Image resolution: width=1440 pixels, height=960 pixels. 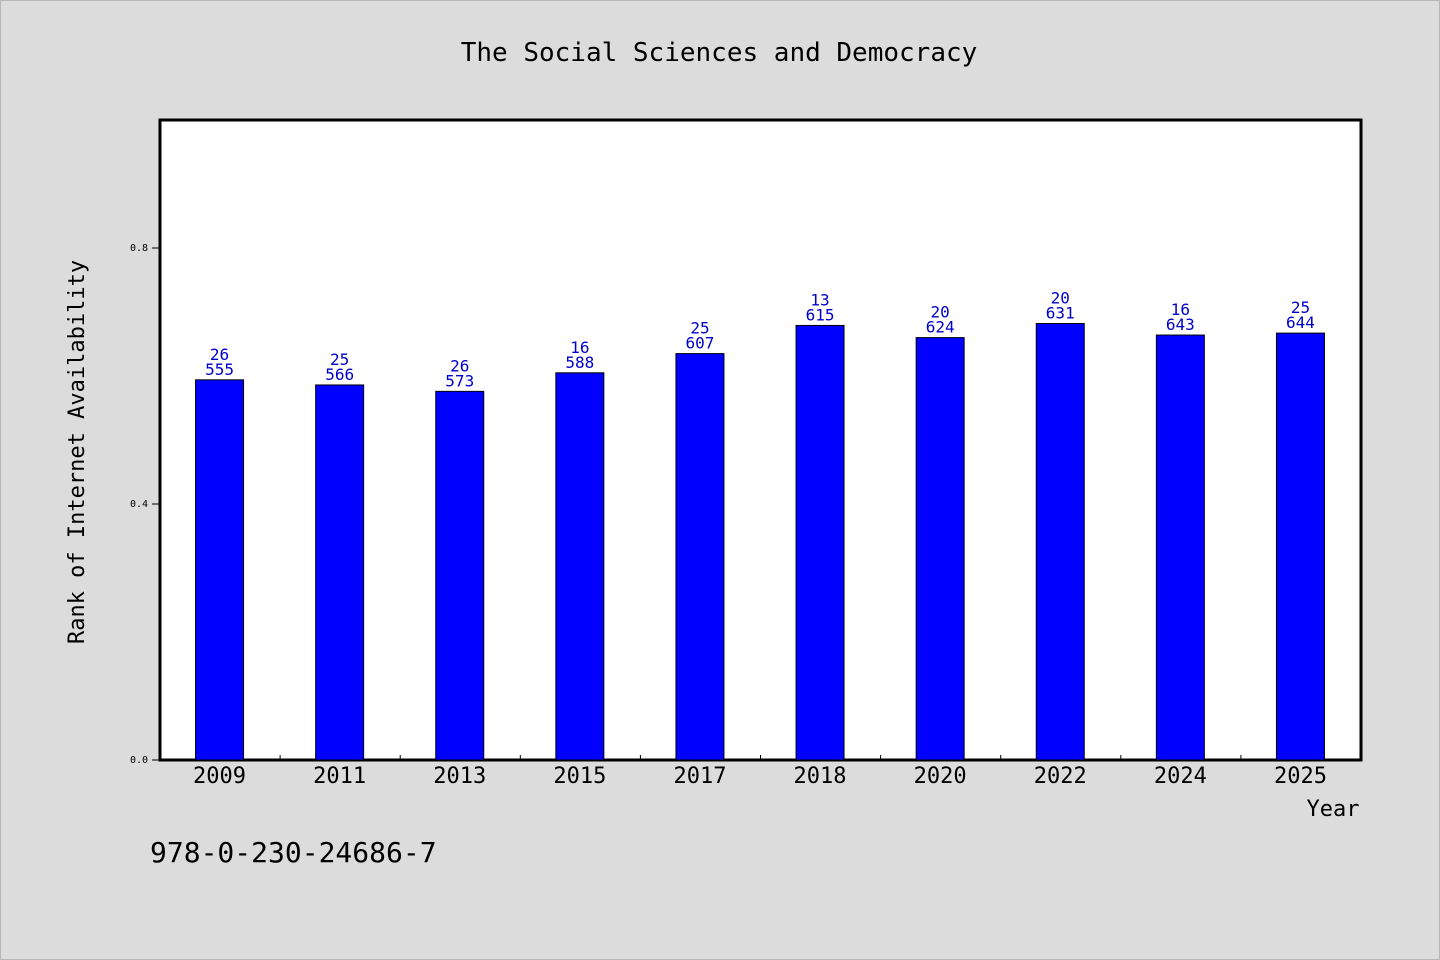 What do you see at coordinates (819, 299) in the screenshot?
I see `bar-label-top: 13` at bounding box center [819, 299].